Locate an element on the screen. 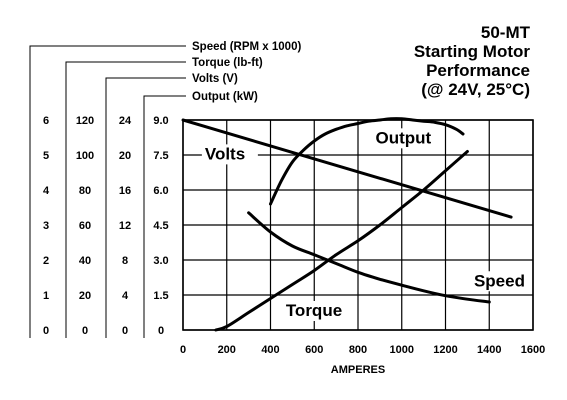 This screenshot has height=400, width=567. axis-legend-label: Torque (lb-ft) is located at coordinates (227, 63).